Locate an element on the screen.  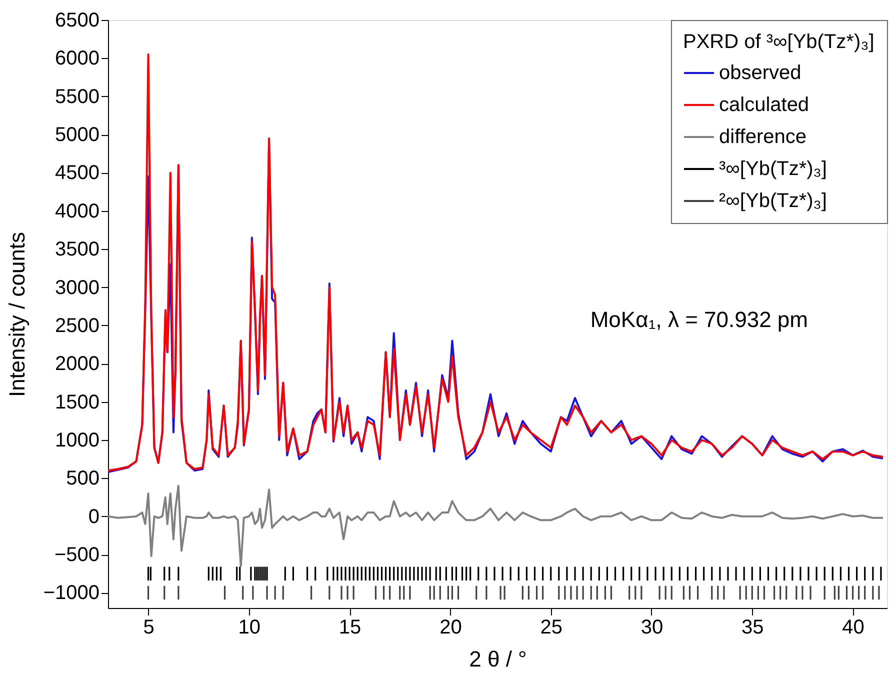
legend-label: calculated is located at coordinates (764, 105).